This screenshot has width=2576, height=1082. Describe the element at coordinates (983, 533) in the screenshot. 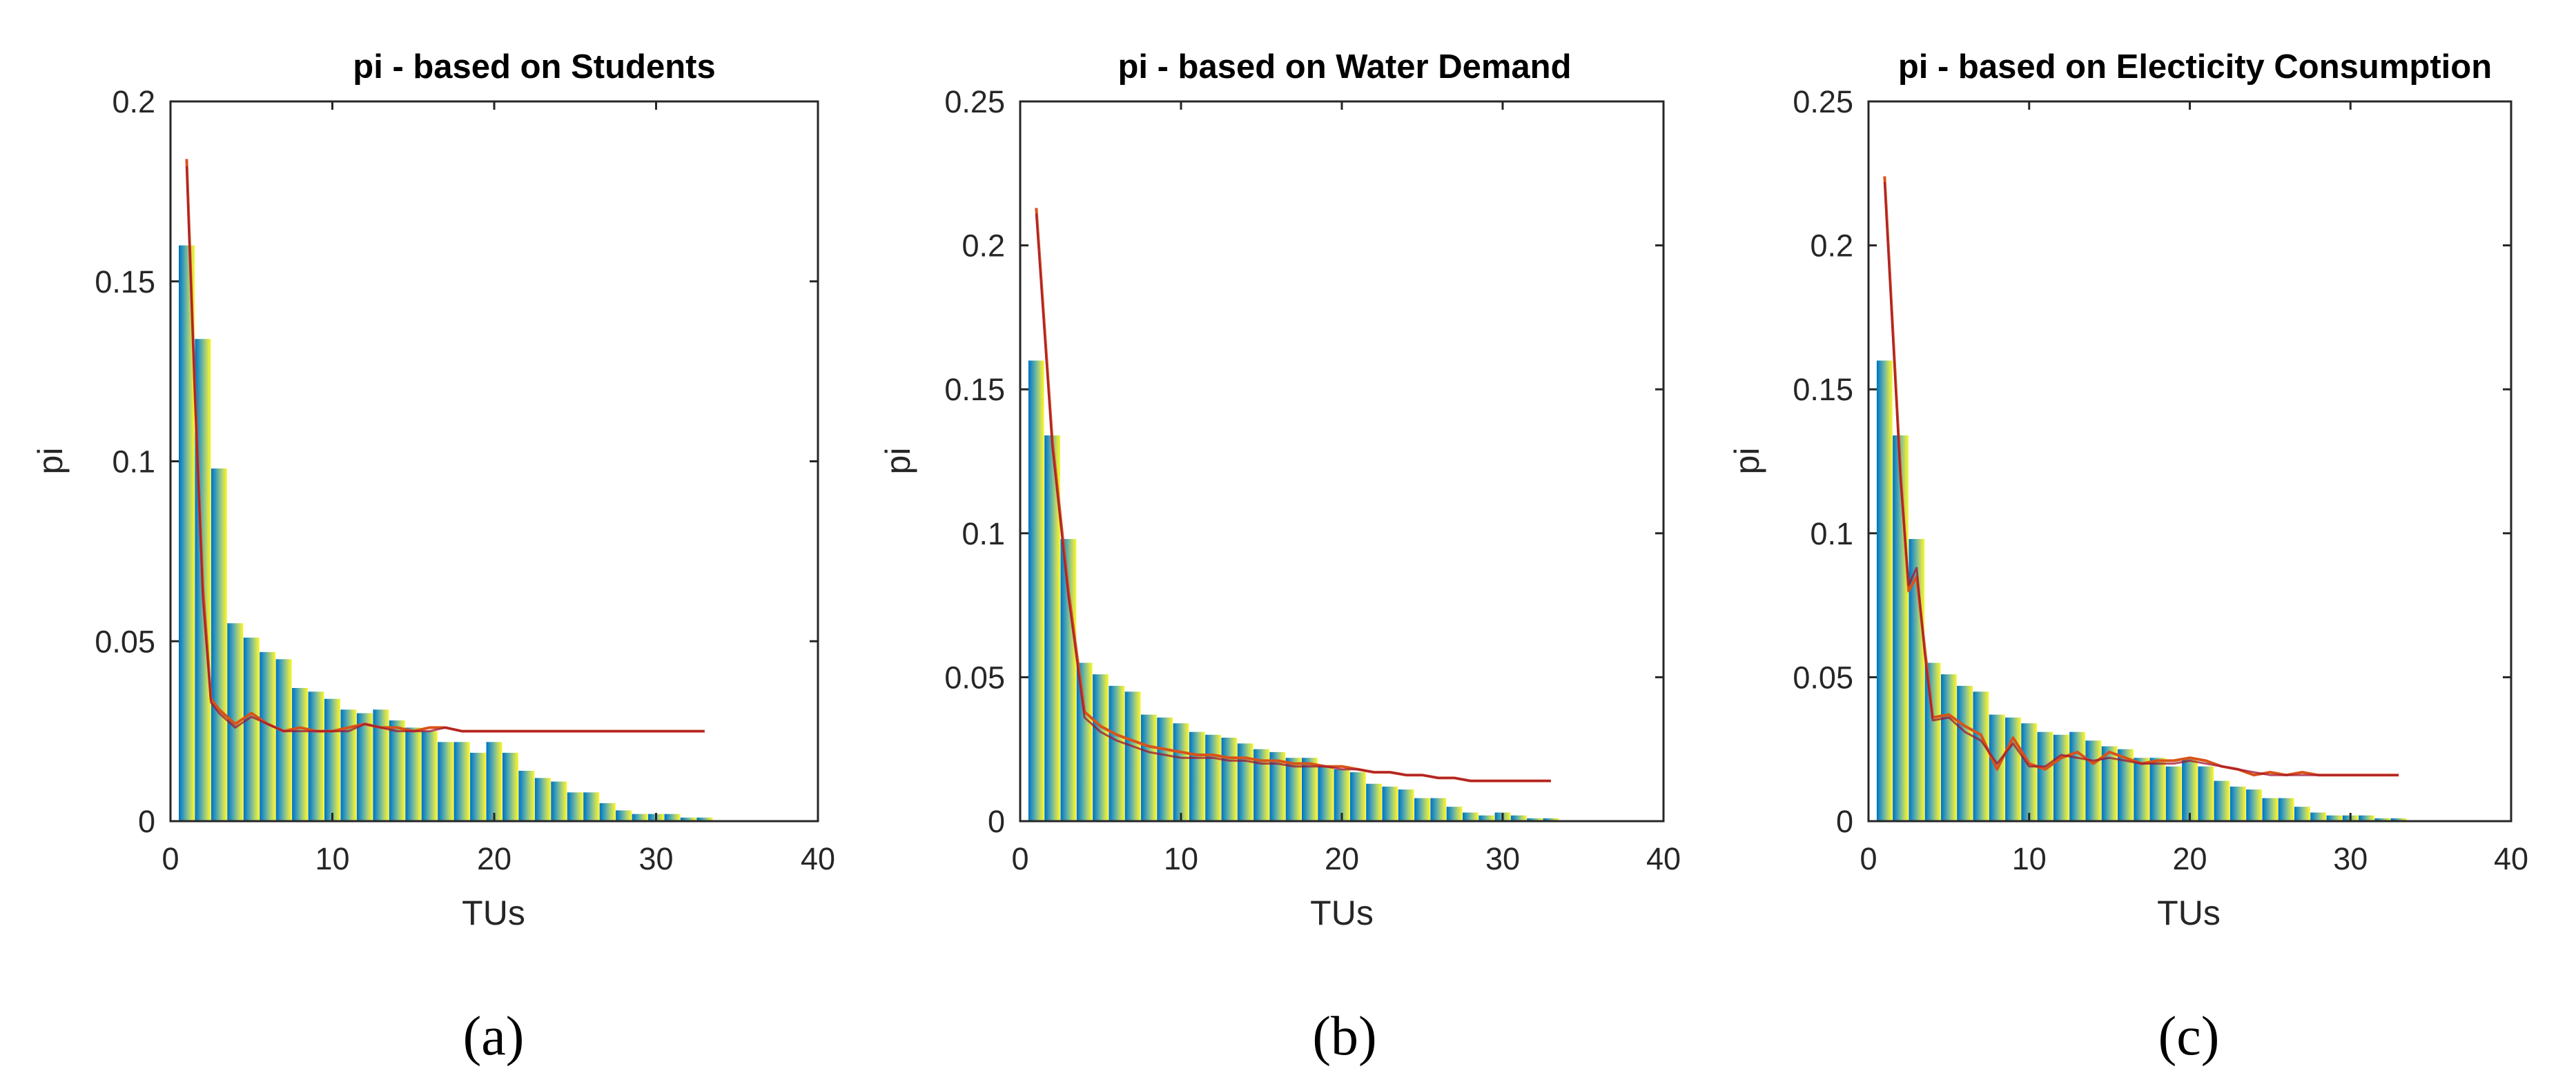

I see `y-tick-label: 0.1` at that location.